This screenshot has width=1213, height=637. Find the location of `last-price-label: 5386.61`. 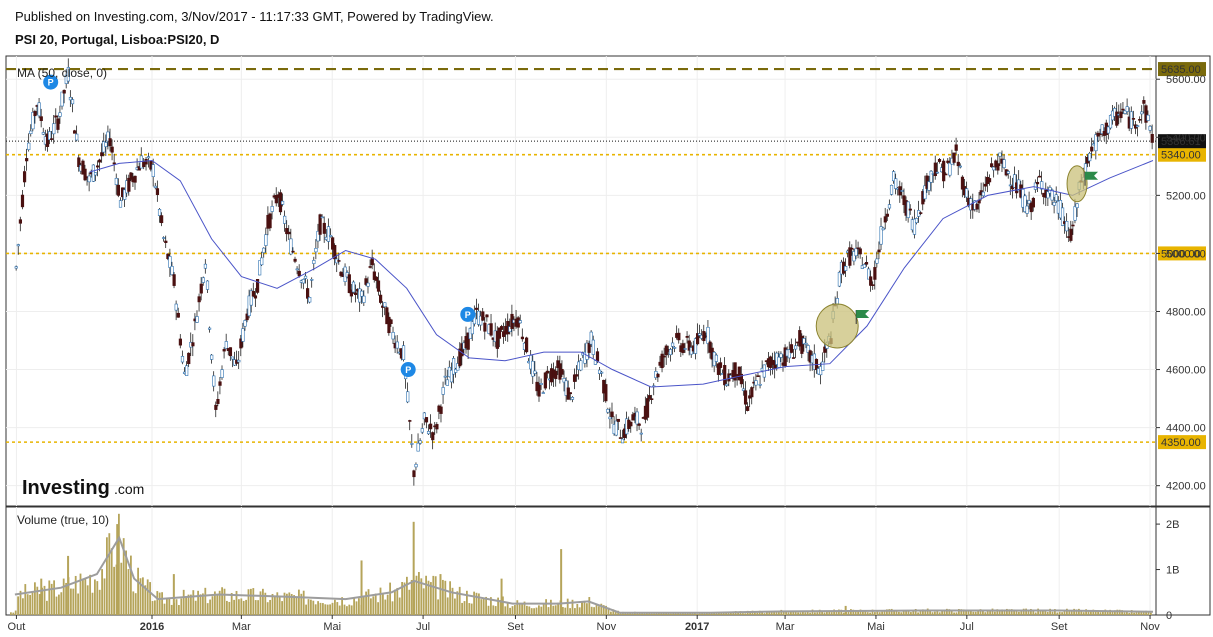

last-price-label: 5386.61 is located at coordinates (1181, 142).